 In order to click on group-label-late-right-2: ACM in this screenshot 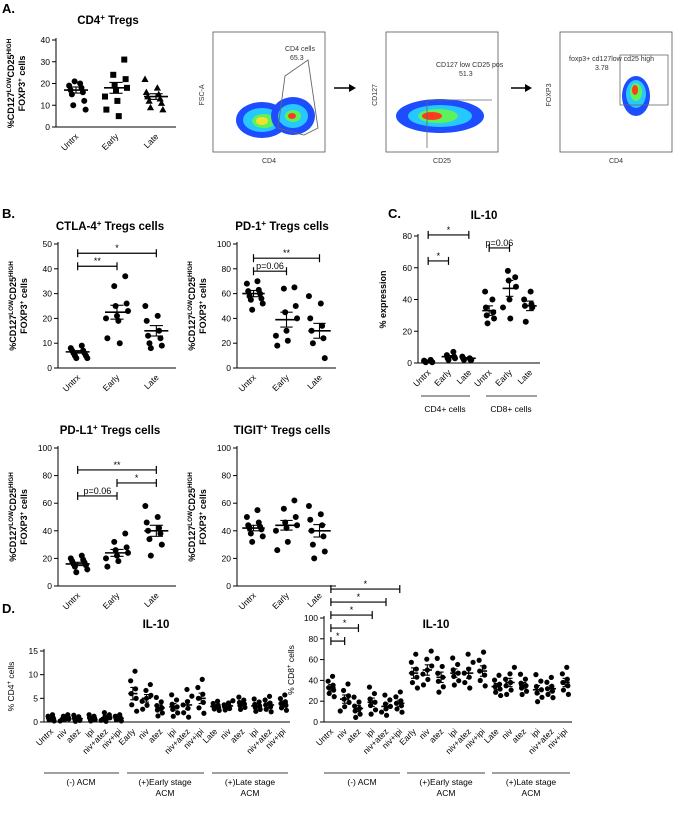, I will do `click(531, 793)`.